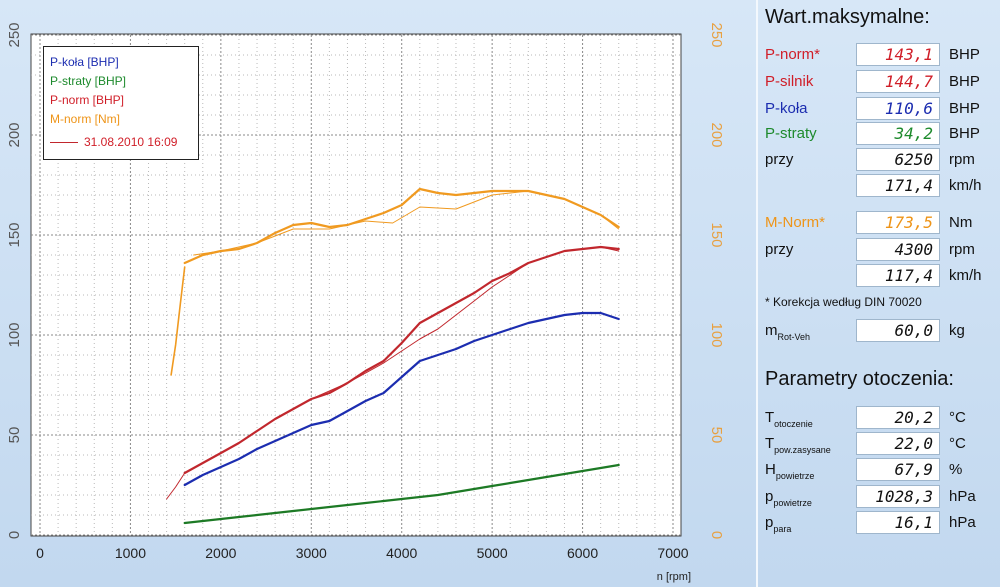  I want to click on p-straty-line, so click(401, 494).